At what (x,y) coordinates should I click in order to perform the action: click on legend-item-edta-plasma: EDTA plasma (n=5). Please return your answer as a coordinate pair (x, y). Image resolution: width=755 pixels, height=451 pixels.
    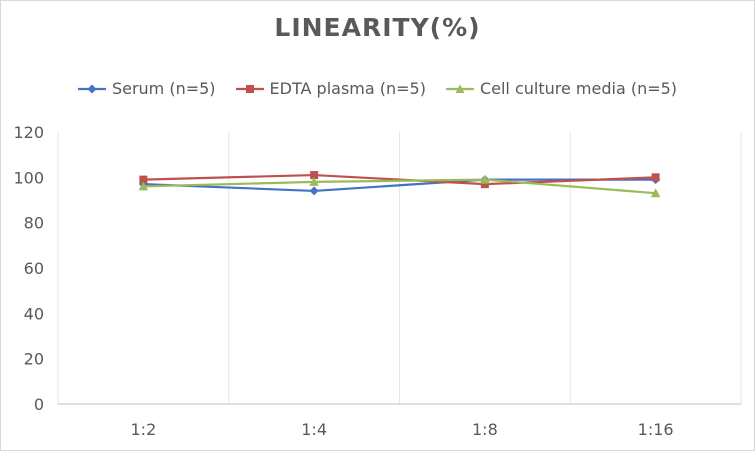
    Looking at the image, I should click on (330, 88).